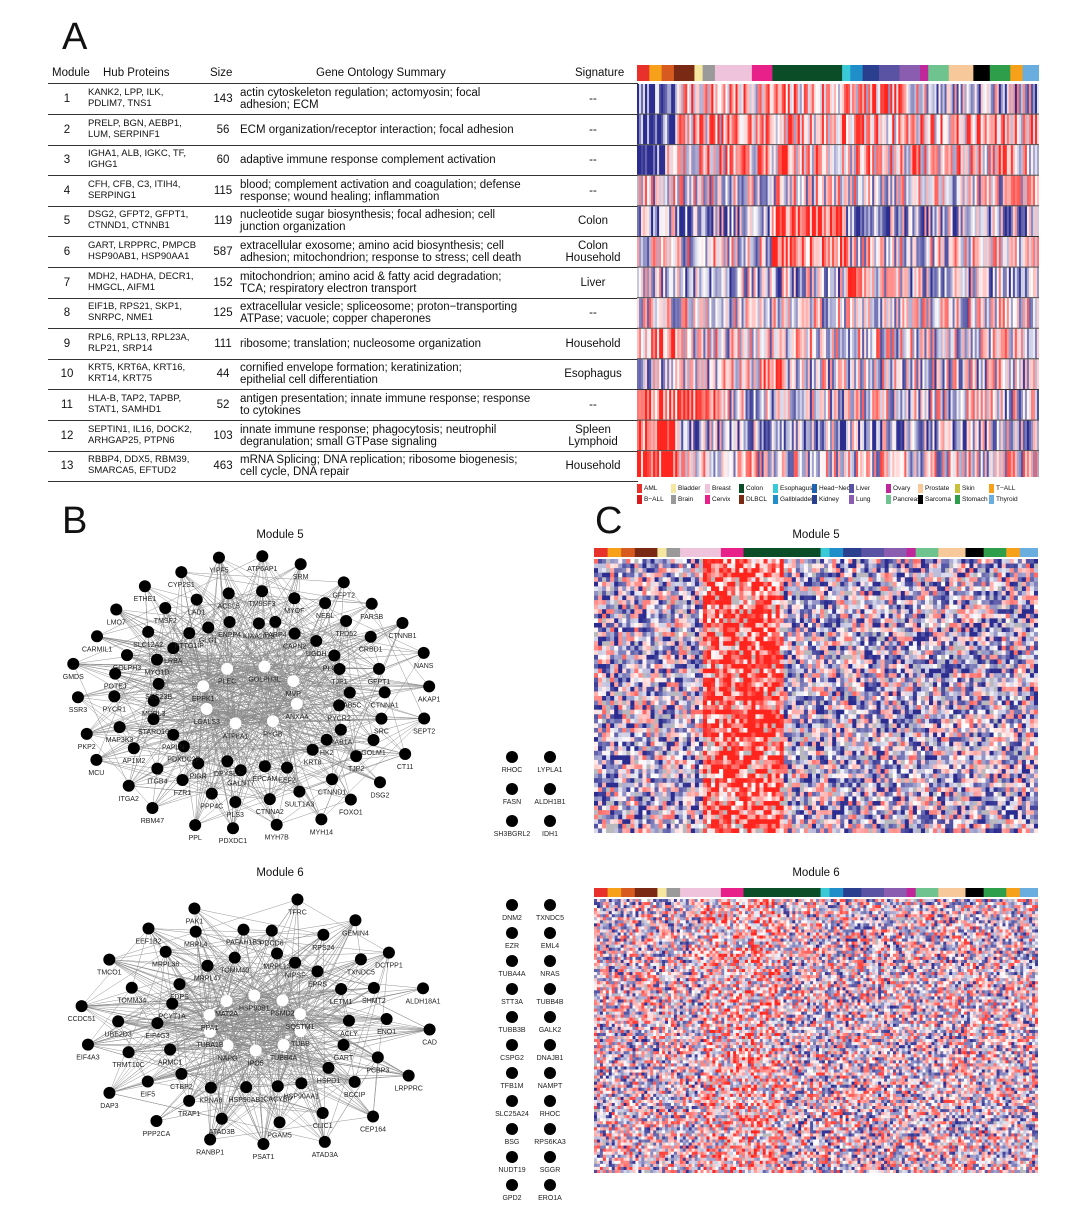  Describe the element at coordinates (550, 1198) in the screenshot. I see `isolated-node-label: ERO1A` at that location.